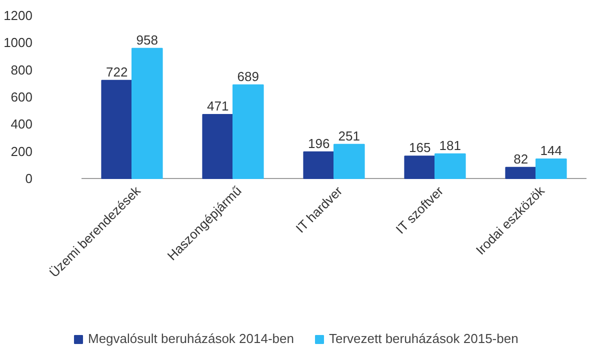 This screenshot has height=360, width=600. I want to click on data-label: 144, so click(551, 150).